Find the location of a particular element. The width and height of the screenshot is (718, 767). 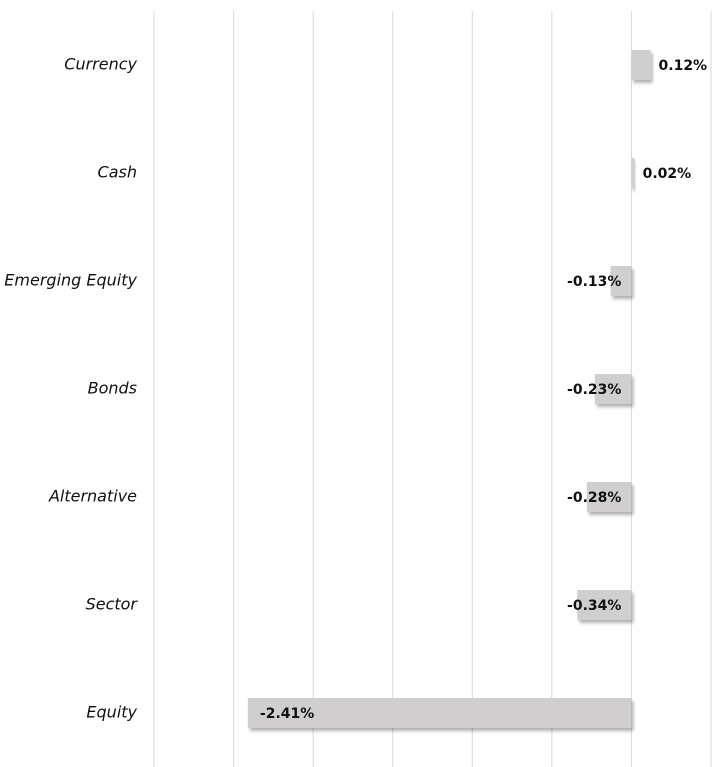

value-label: -2.41% is located at coordinates (287, 714).